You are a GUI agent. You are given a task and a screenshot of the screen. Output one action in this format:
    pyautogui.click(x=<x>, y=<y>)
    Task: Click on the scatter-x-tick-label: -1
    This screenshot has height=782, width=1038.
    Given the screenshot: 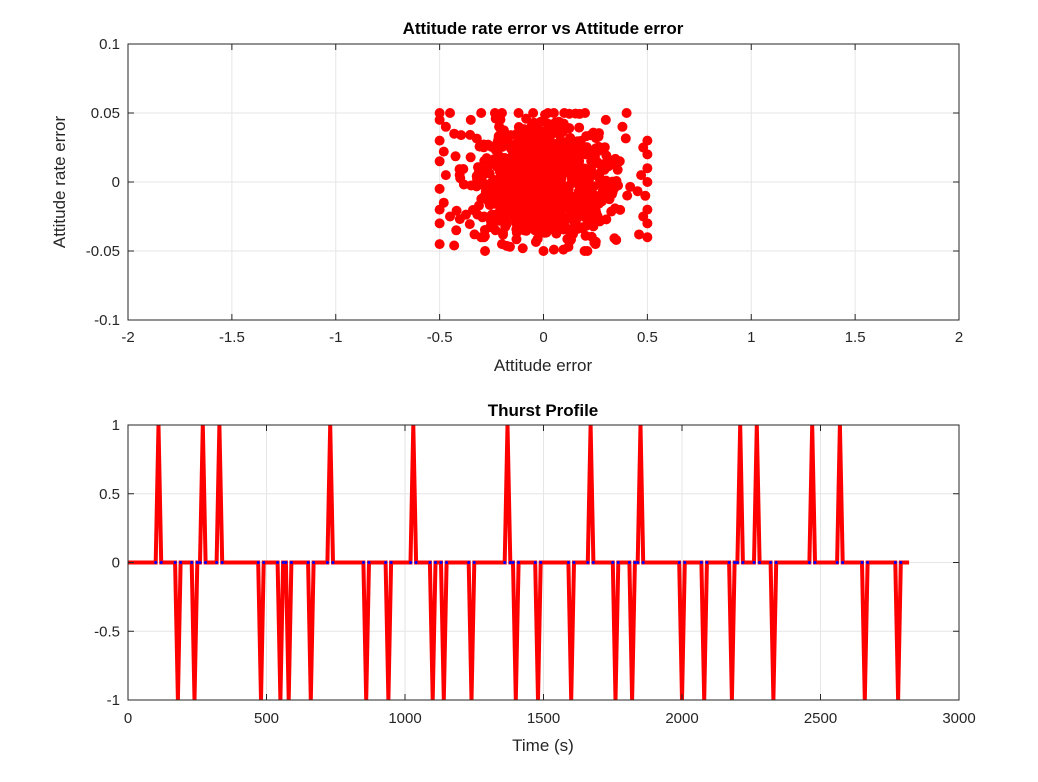 What is the action you would take?
    pyautogui.click(x=335, y=337)
    